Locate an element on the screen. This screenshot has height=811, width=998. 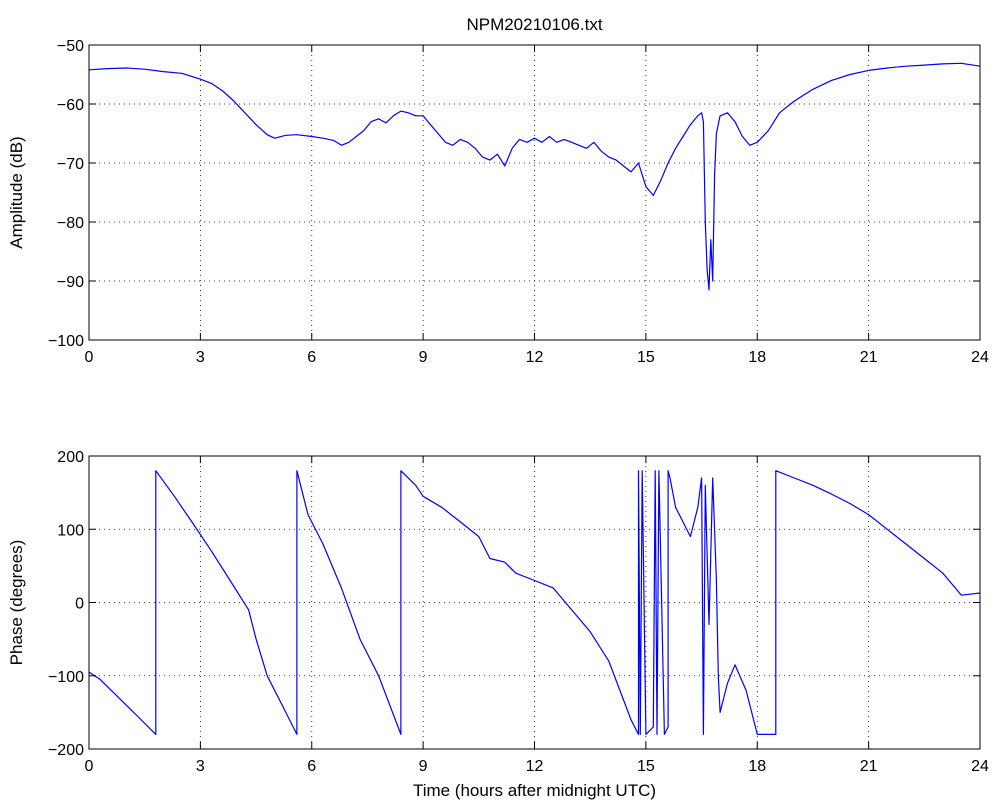
amplitude-ylabel: Amplitude (dB) is located at coordinates (16, 192).